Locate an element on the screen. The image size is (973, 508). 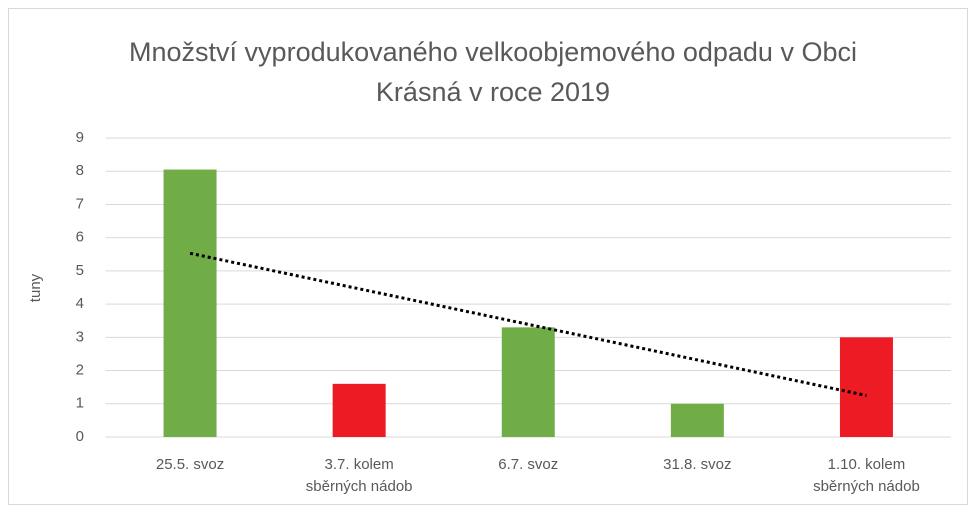
y-tick-label: 4 is located at coordinates (80, 303).